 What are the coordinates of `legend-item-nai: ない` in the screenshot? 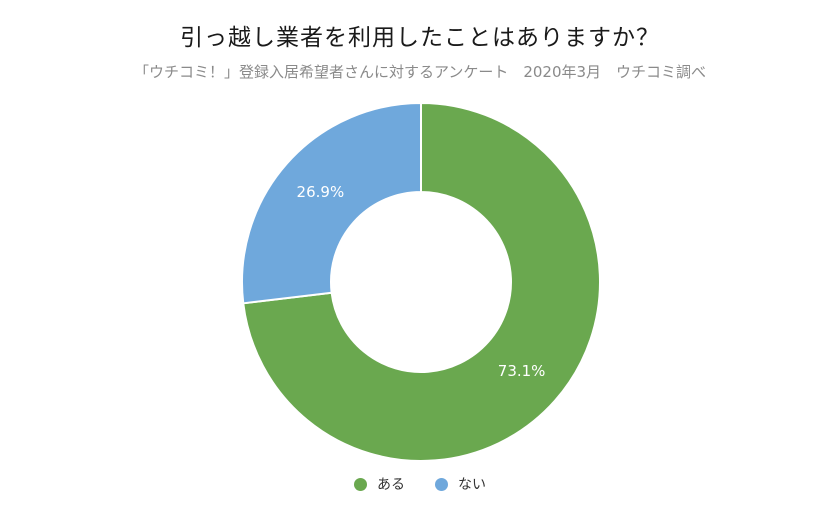 It's located at (460, 484).